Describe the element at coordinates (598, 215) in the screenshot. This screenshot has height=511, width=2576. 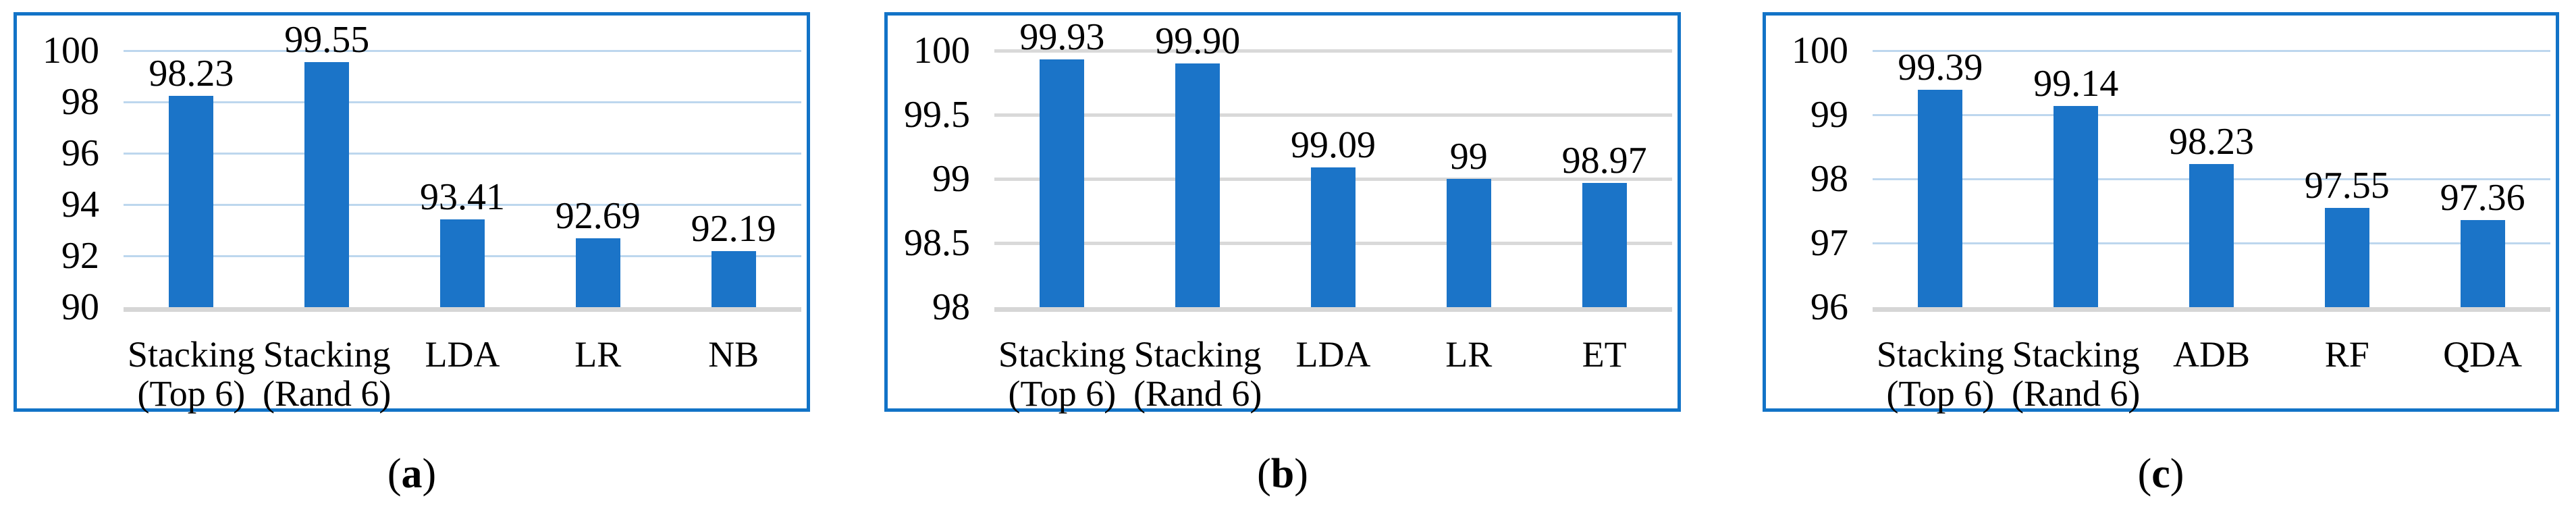
I see `bar-value-label: 92.69` at that location.